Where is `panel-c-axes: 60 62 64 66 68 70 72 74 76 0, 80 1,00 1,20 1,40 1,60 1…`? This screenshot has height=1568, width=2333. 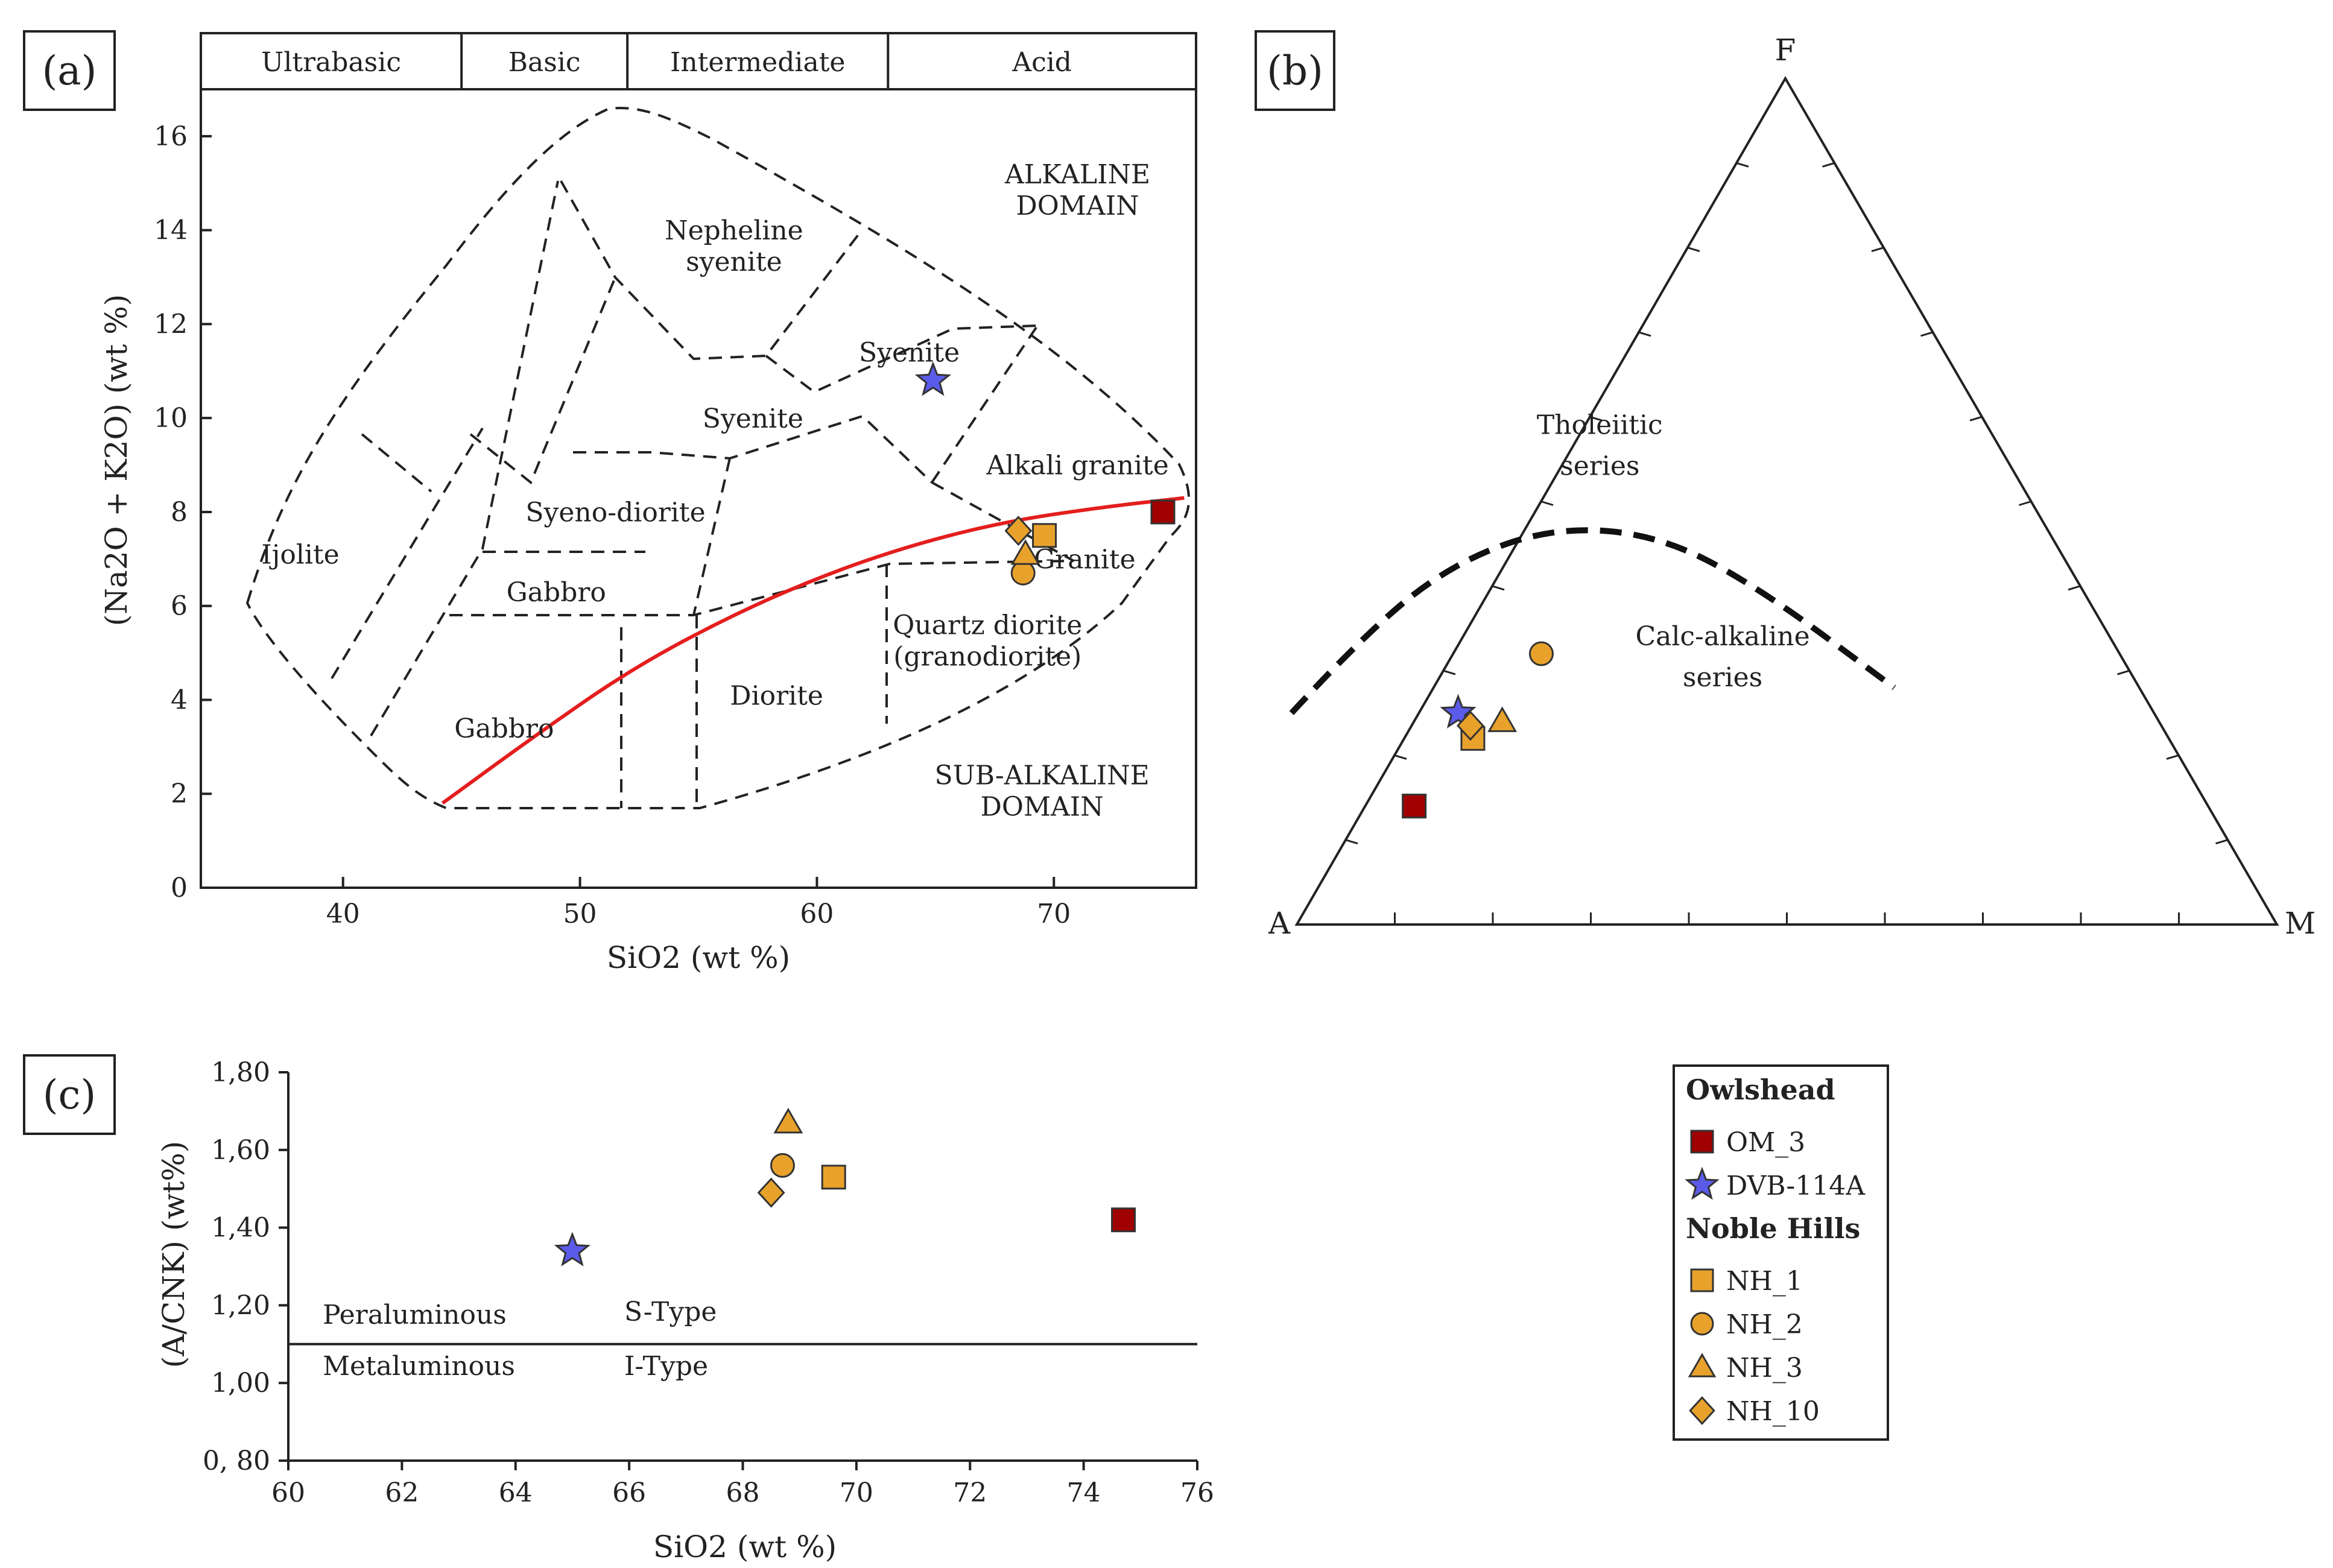 panel-c-axes: 60 62 64 66 68 70 72 74 76 0, 80 1,00 1,20 1,40 1,60 1… is located at coordinates (708, 1282).